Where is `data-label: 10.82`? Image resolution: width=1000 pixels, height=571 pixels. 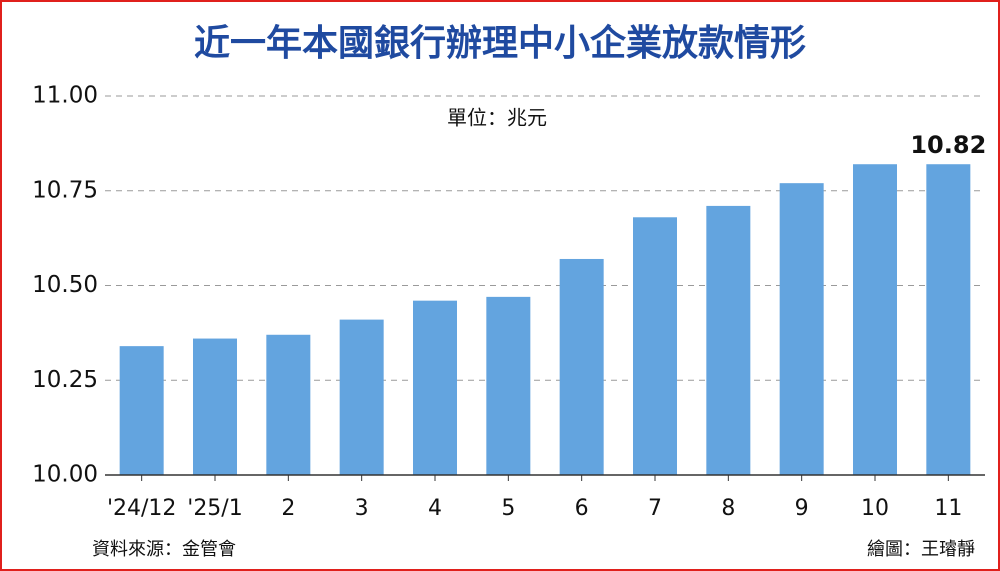 data-label: 10.82 is located at coordinates (948, 145).